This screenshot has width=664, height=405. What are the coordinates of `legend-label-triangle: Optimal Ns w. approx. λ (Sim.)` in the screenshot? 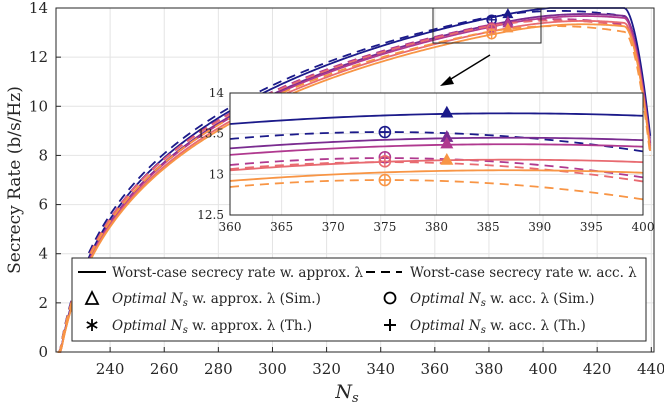 It's located at (216, 300).